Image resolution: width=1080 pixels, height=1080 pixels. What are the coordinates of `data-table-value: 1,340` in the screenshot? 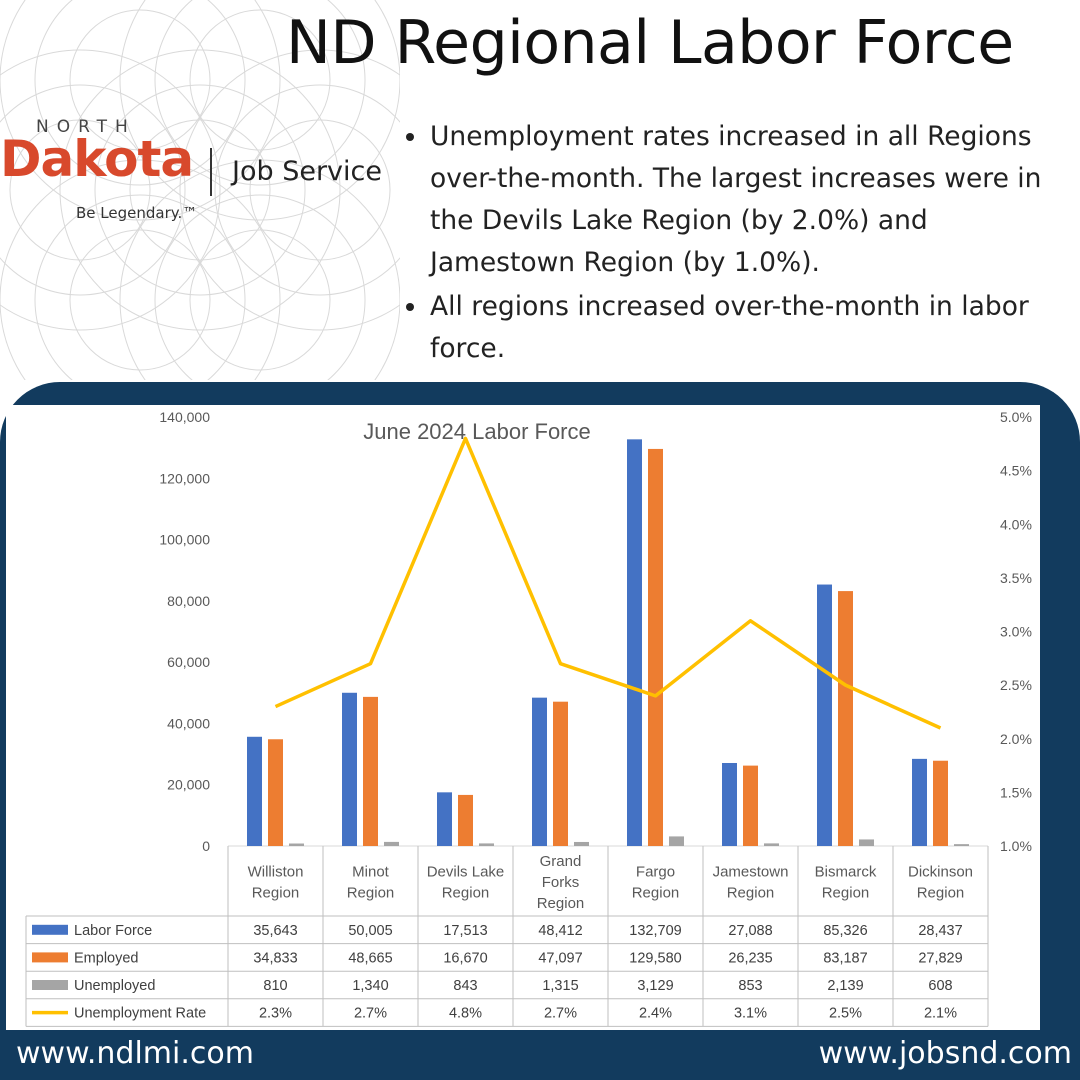 It's located at (370, 986).